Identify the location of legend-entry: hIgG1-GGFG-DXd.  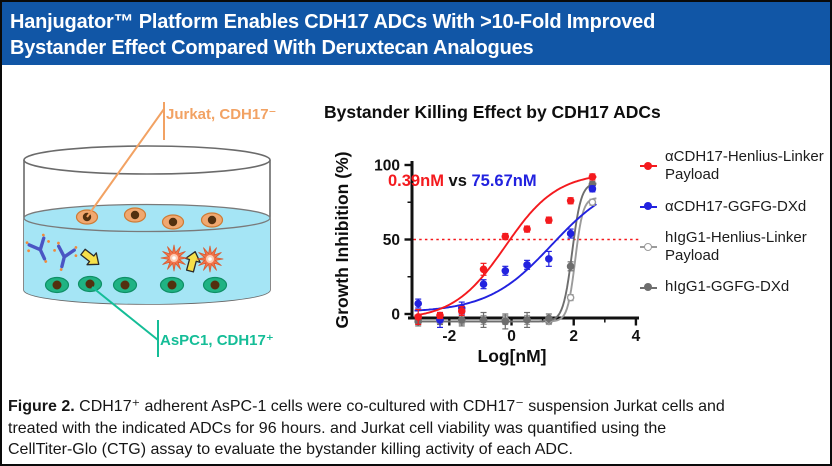
(735, 287).